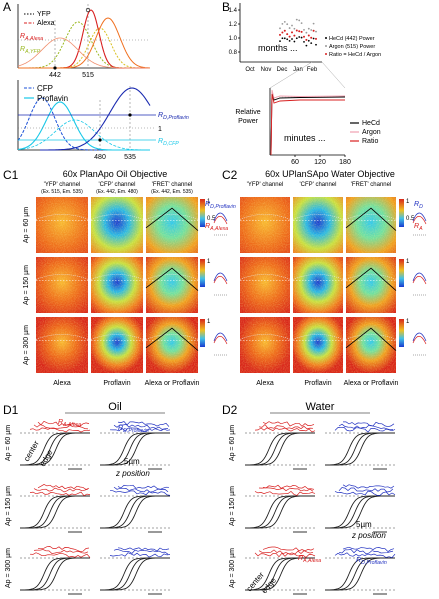  I want to click on label: Alexa, so click(62, 383).